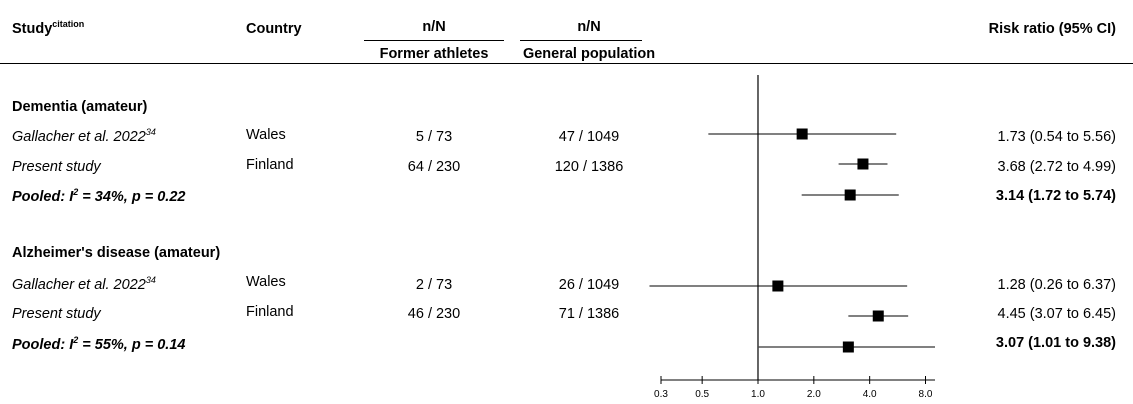 This screenshot has width=1133, height=404. Describe the element at coordinates (1057, 167) in the screenshot. I see `study-risk-ratio: 3.68 (2.72 to 4.99)` at that location.